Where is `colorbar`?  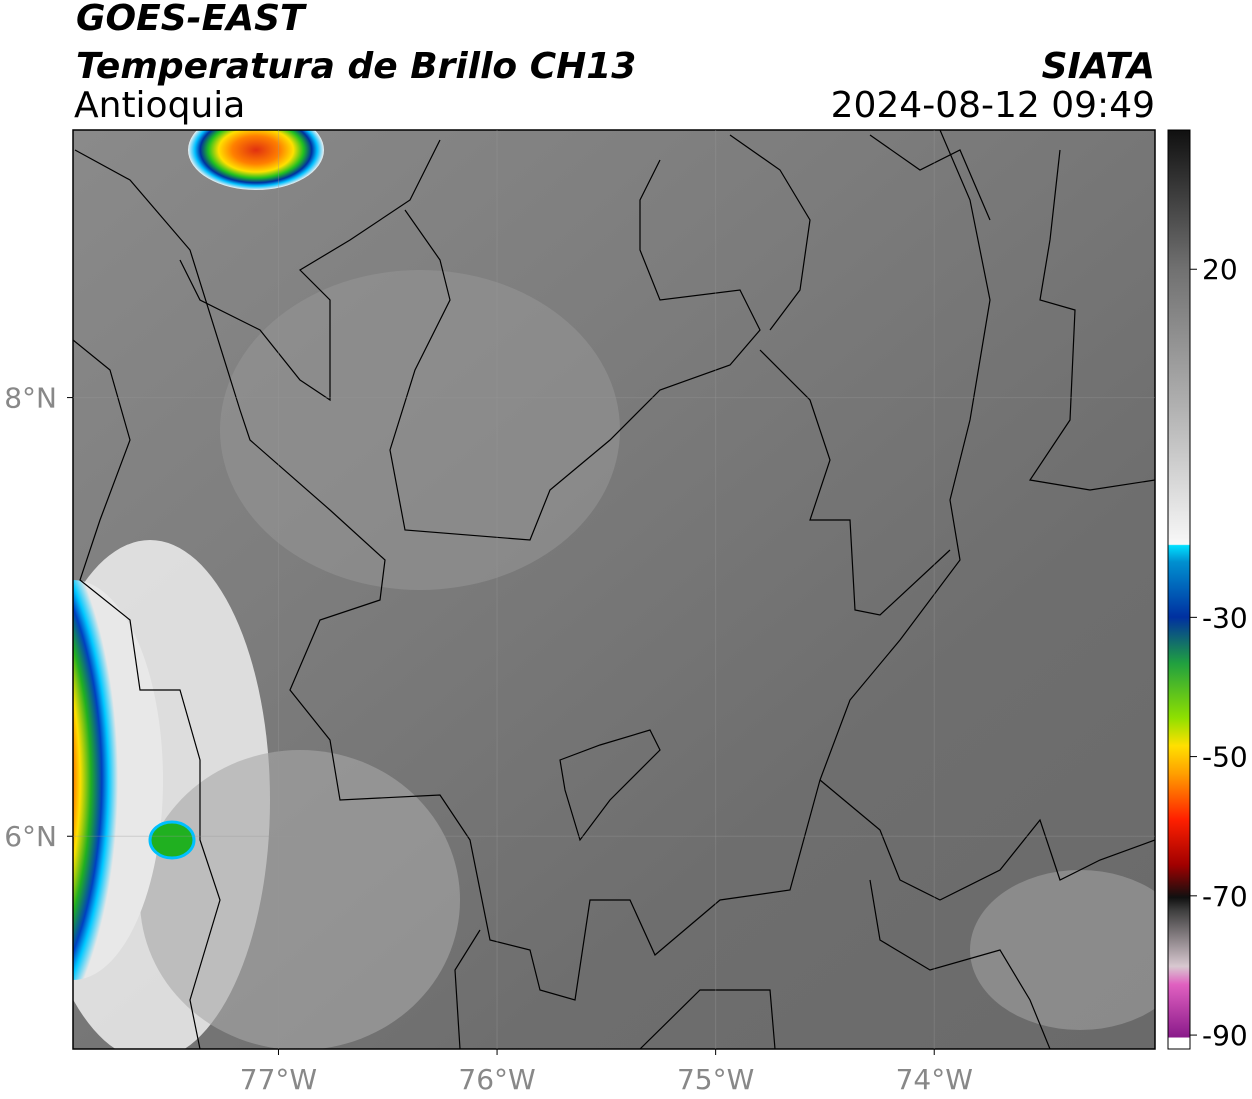 colorbar is located at coordinates (1179, 589).